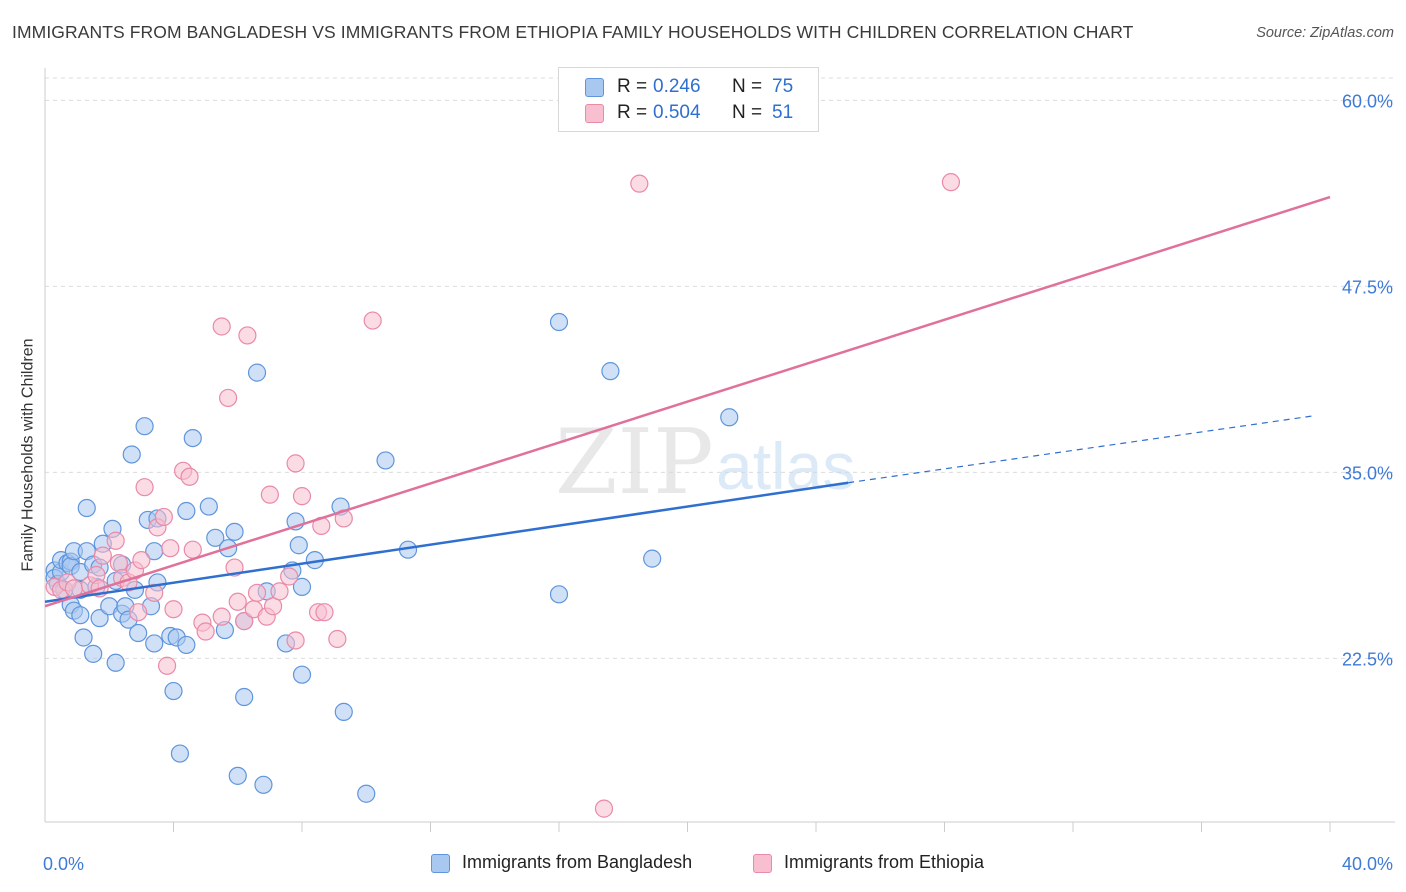  Describe the element at coordinates (577, 862) in the screenshot. I see `bottom-legend-label-bangladesh: Immigrants from Bangladesh` at that location.